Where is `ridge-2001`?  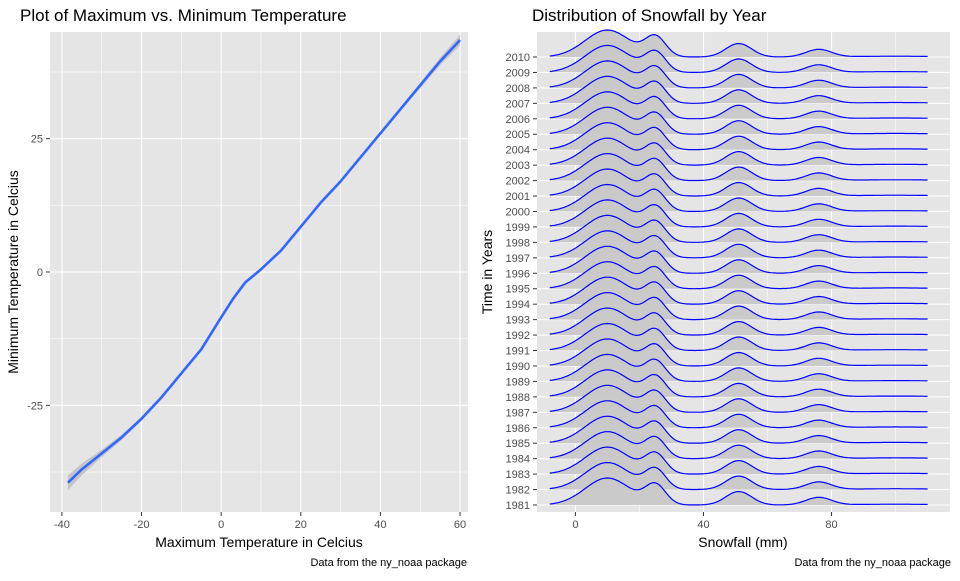
ridge-2001 is located at coordinates (738, 182).